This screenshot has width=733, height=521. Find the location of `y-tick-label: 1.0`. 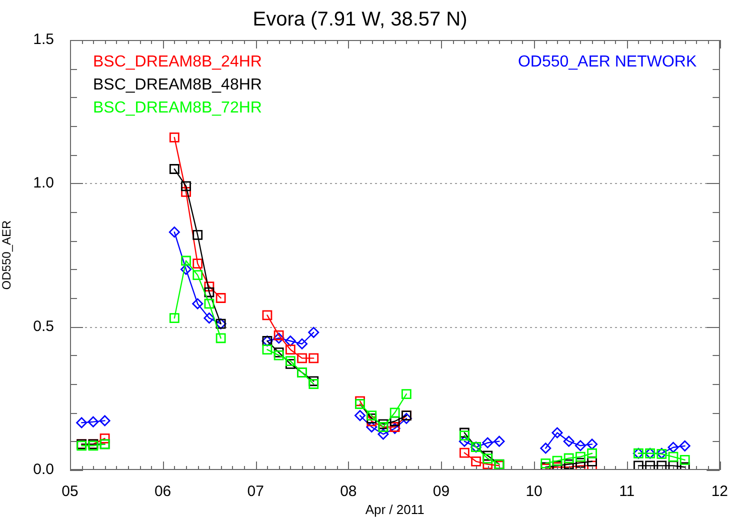

y-tick-label: 1.0 is located at coordinates (43, 183).